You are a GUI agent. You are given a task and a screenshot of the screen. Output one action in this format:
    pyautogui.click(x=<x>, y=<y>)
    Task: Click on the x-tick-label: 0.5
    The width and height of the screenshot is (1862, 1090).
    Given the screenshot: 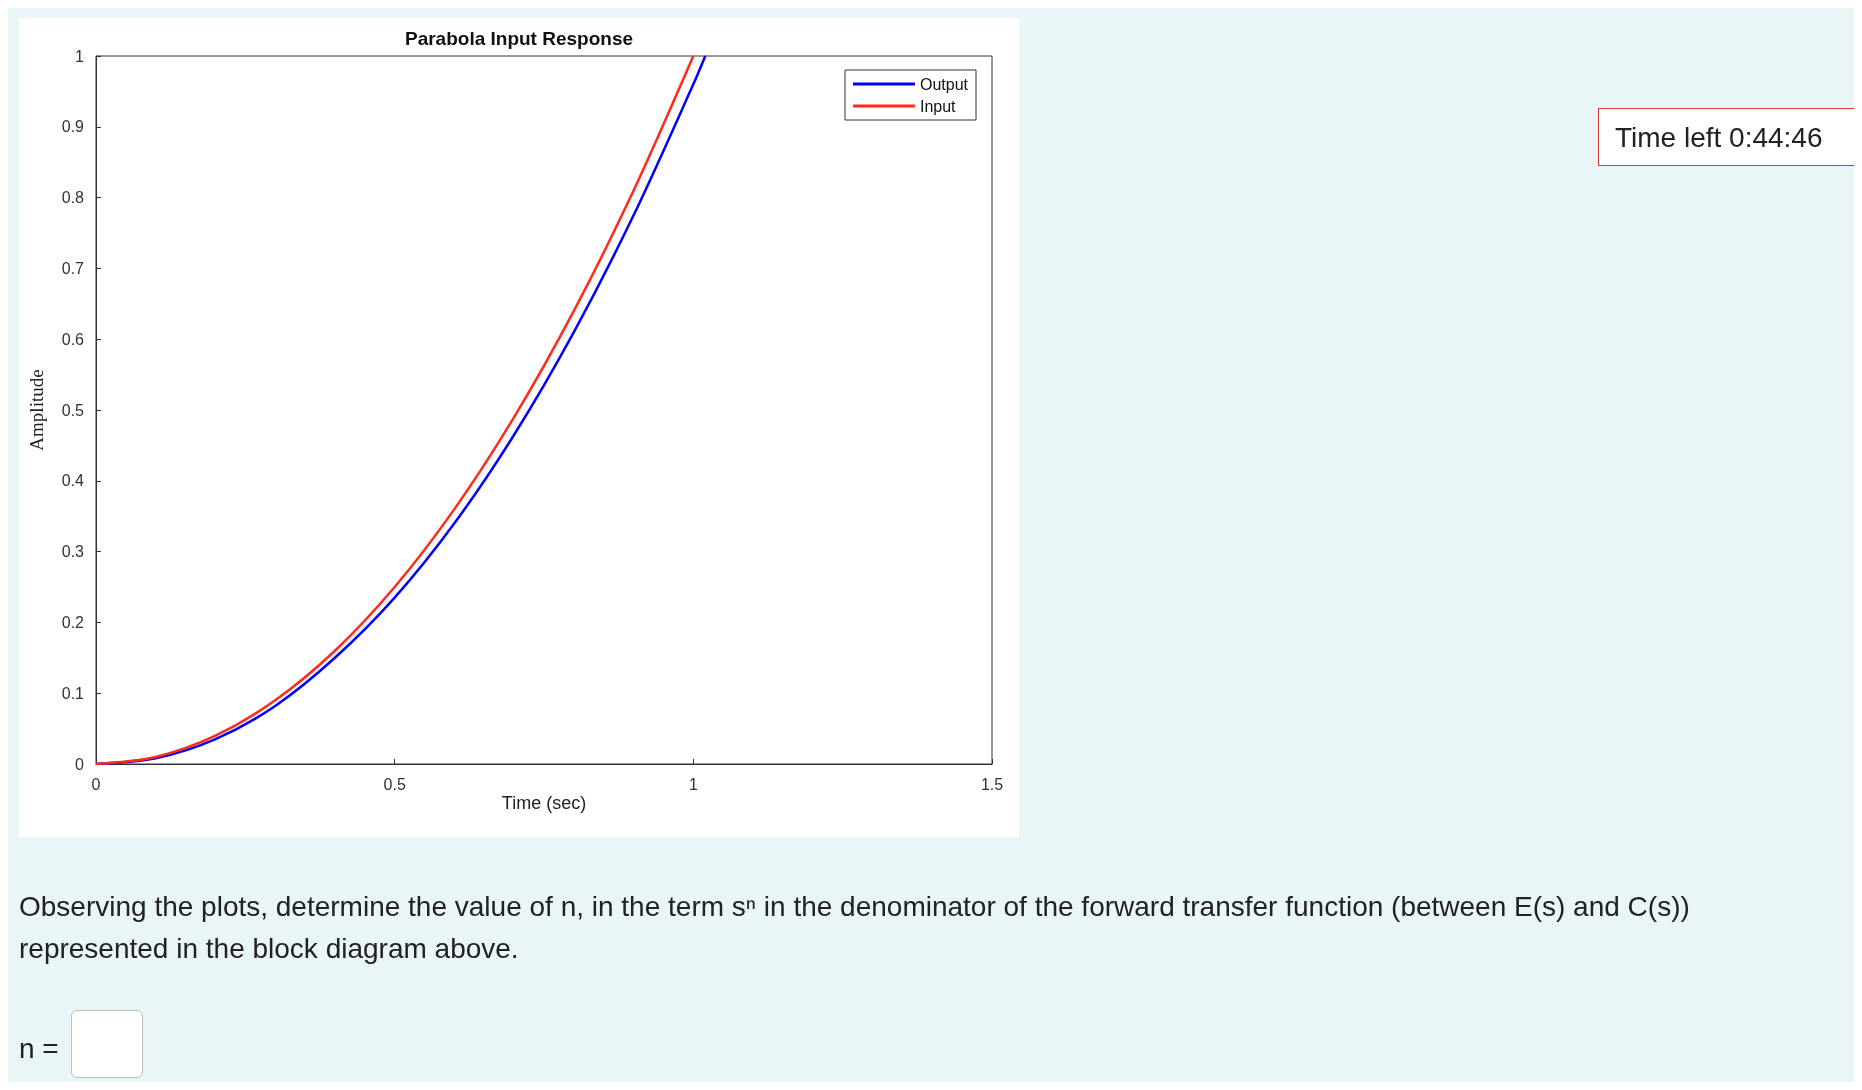 What is the action you would take?
    pyautogui.click(x=394, y=784)
    